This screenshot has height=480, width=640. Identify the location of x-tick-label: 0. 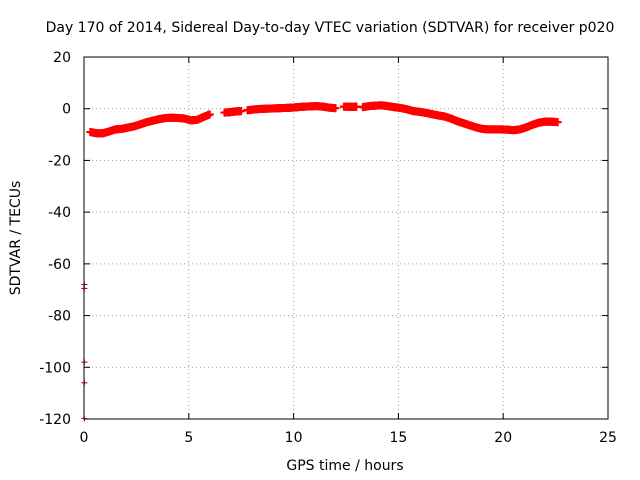
(84, 438).